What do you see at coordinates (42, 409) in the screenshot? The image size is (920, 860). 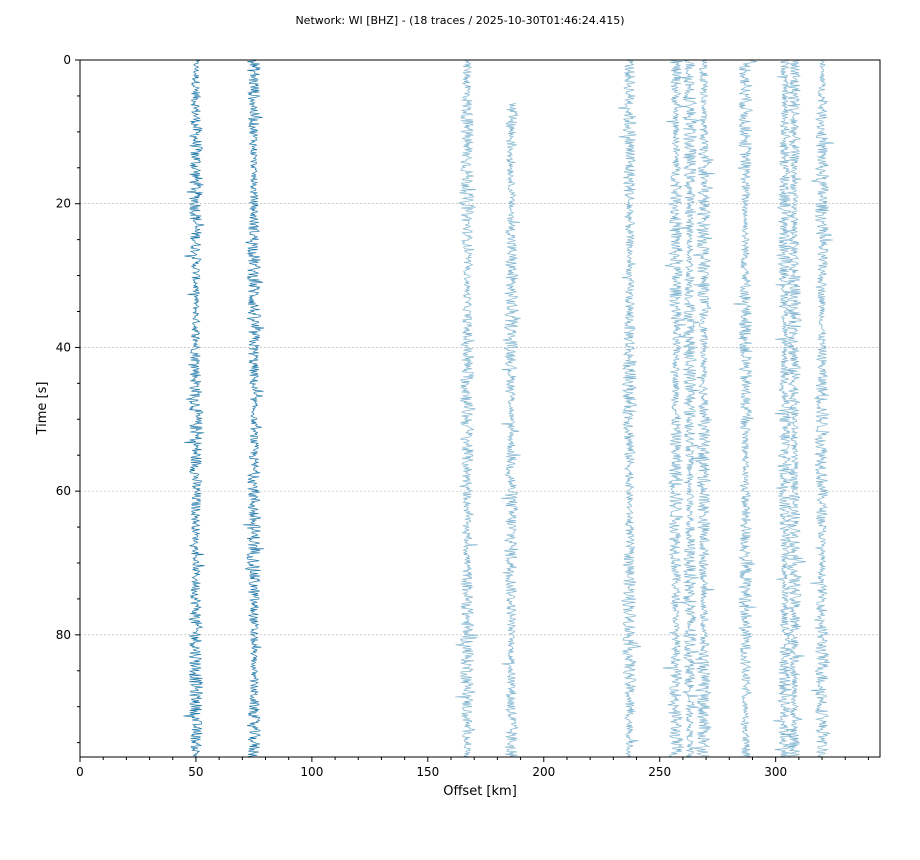 I see `y-axis-label: Time [s]` at bounding box center [42, 409].